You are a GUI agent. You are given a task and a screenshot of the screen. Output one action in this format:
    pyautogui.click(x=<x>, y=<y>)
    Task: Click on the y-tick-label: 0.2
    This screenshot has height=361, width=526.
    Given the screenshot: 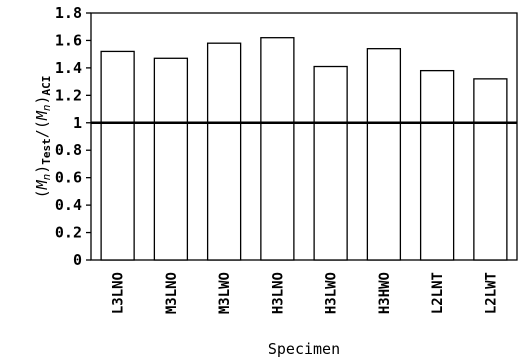 What is the action you would take?
    pyautogui.click(x=68, y=233)
    